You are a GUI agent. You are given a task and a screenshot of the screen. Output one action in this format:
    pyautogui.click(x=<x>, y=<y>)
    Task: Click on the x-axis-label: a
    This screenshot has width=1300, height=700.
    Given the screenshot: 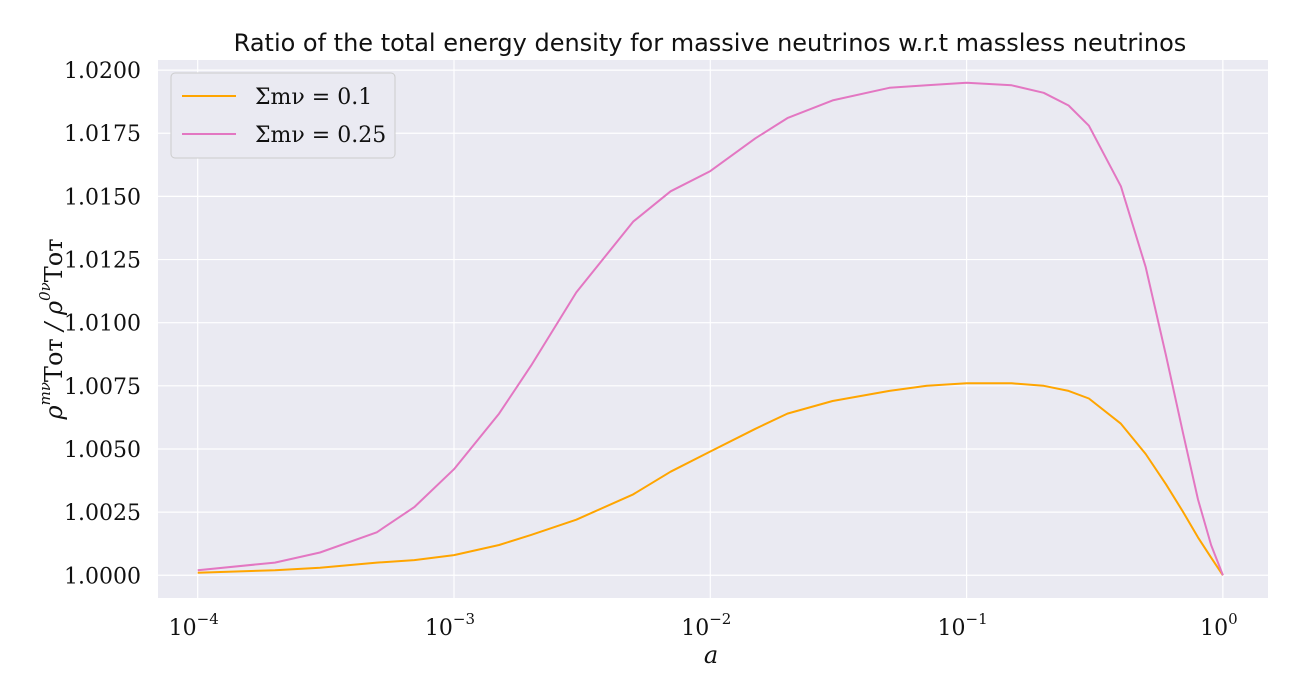 What is the action you would take?
    pyautogui.click(x=711, y=655)
    